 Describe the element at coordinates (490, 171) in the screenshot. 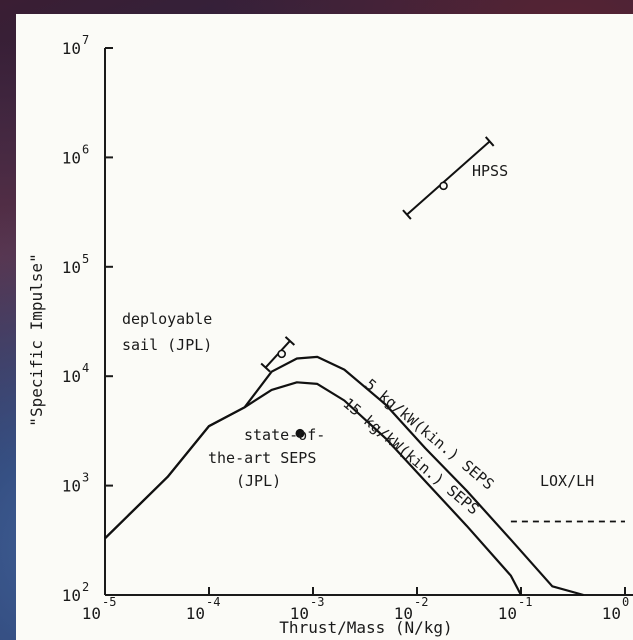

I see `hpss-label: HPSS` at that location.